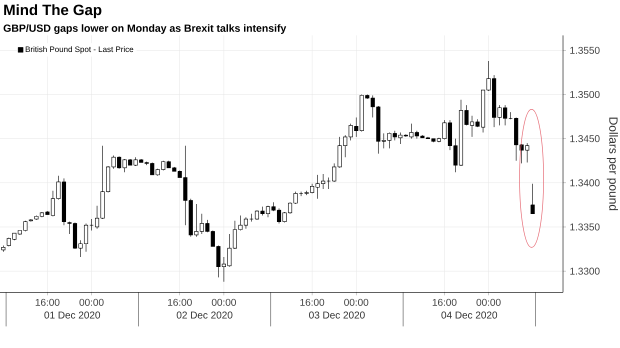  Describe the element at coordinates (337, 315) in the screenshot. I see `text: 03 Dec 2020` at that location.